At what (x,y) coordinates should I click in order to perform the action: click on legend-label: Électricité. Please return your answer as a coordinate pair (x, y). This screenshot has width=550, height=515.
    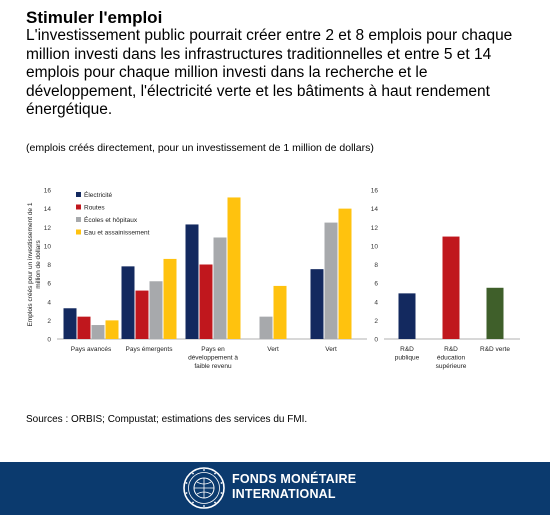
    Looking at the image, I should click on (98, 194).